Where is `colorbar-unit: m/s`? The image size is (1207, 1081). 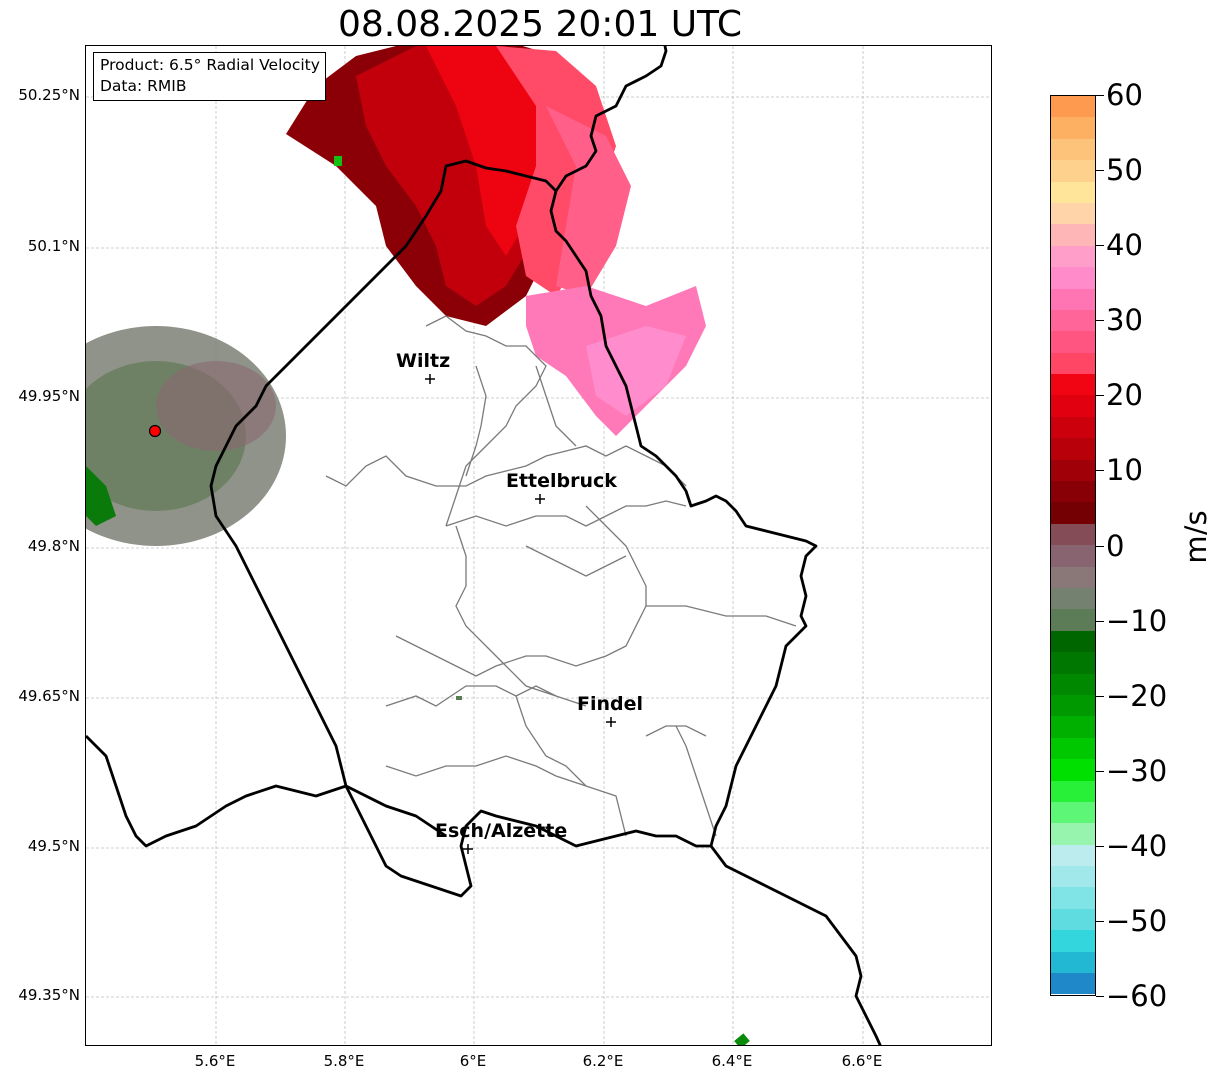
colorbar-unit: m/s is located at coordinates (1193, 537).